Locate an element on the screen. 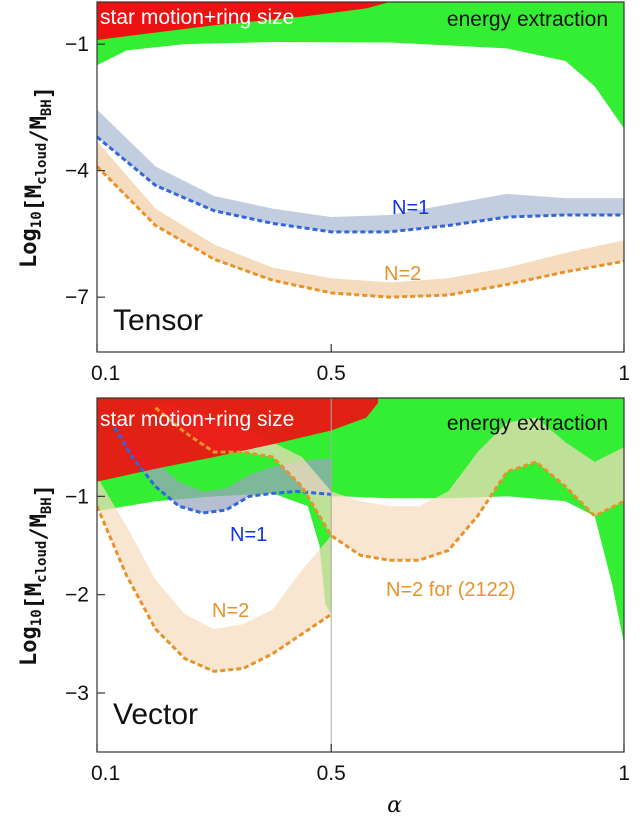 This screenshot has height=820, width=644. x-axis-label: α is located at coordinates (394, 805).